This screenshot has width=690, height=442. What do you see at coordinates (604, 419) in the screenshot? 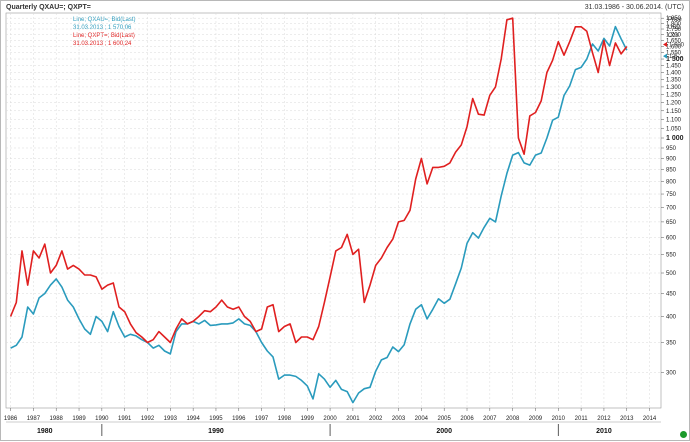
I see `x-tick-label: 2012` at bounding box center [604, 419].